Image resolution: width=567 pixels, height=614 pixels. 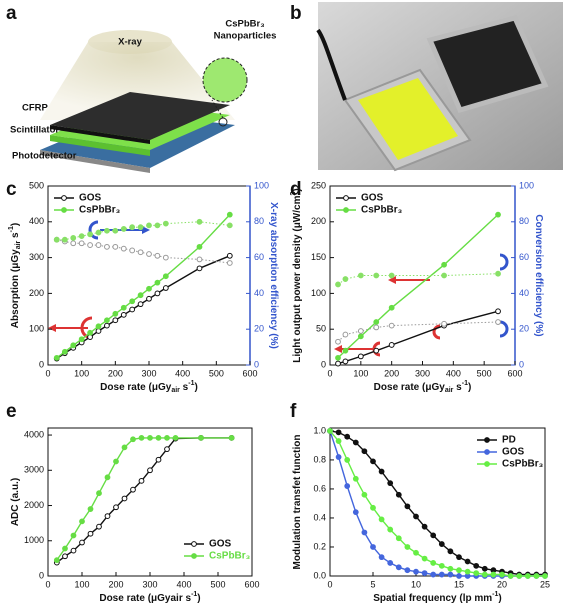 What do you see at coordinates (319, 575) in the screenshot?
I see `y-tick-label: 0.0` at bounding box center [319, 575].